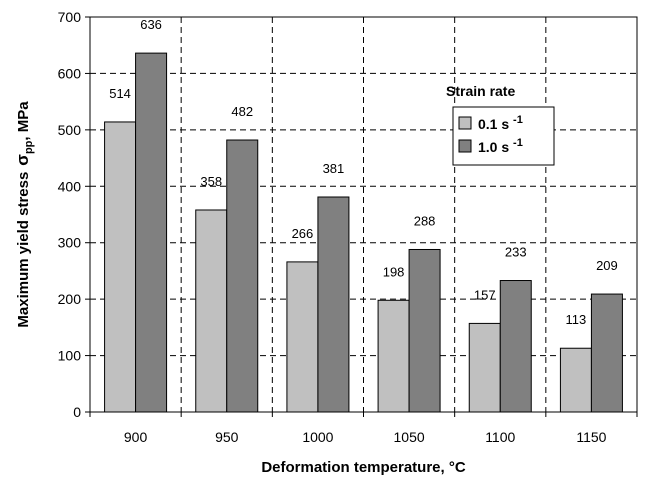  Describe the element at coordinates (70, 186) in the screenshot. I see `y-tick-label: 400` at that location.